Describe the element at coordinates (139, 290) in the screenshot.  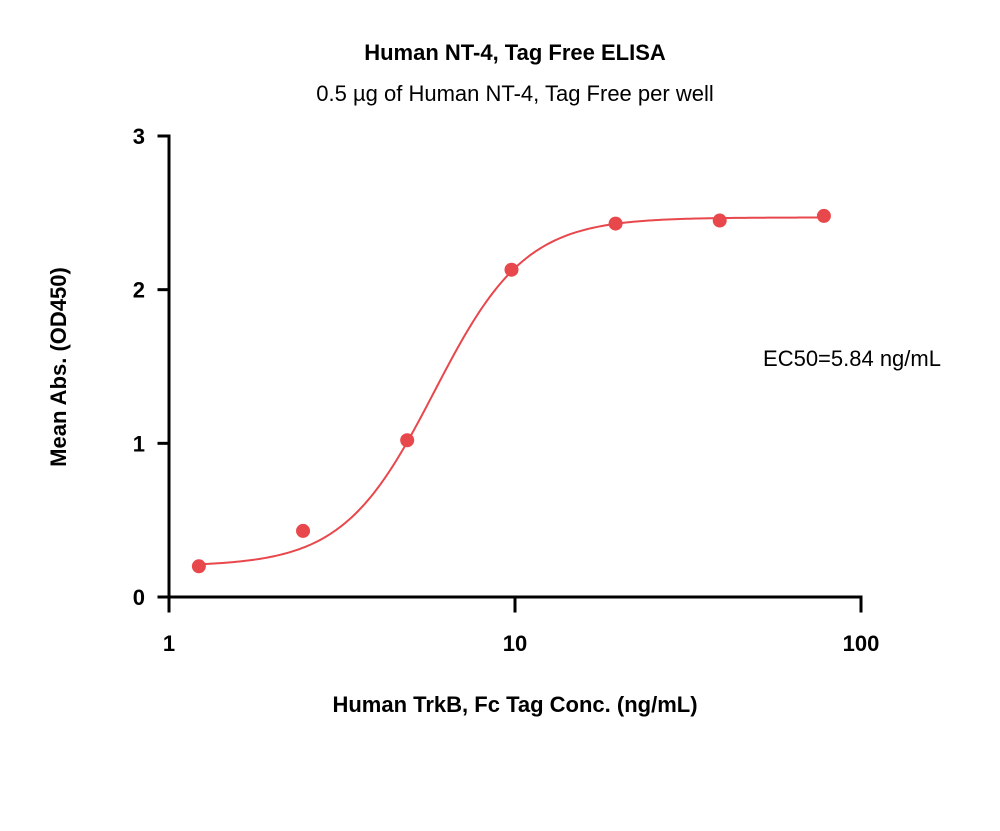
I see `y-tick-label: 2` at that location.